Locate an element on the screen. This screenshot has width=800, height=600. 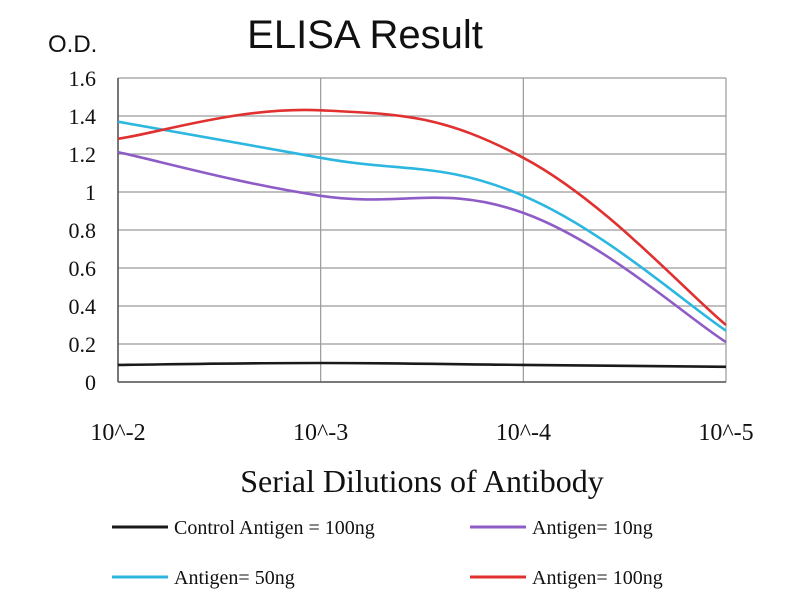
legend-label: Antigen= 50ng is located at coordinates (234, 578).